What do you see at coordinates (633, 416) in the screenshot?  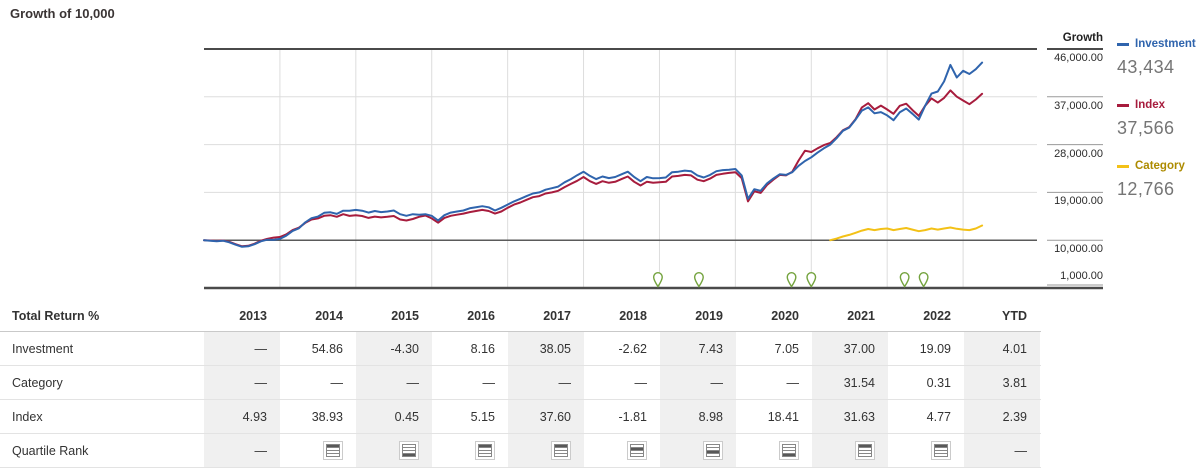 I see `table-cell: -1.81` at bounding box center [633, 416].